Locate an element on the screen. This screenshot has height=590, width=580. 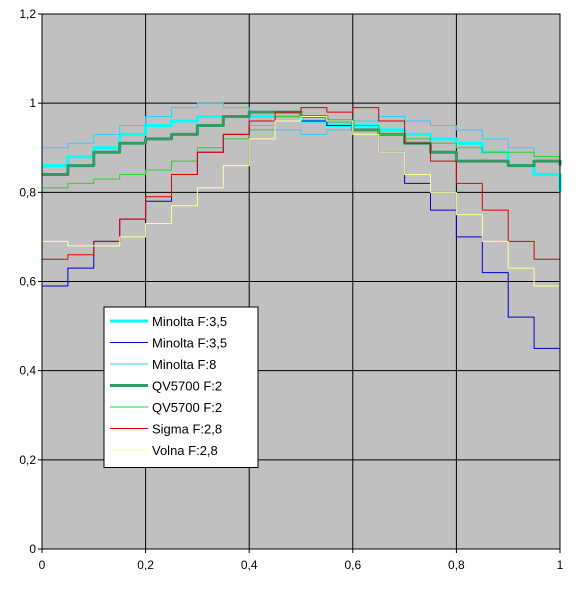
y-tick-label: 0,2 is located at coordinates (27, 460).